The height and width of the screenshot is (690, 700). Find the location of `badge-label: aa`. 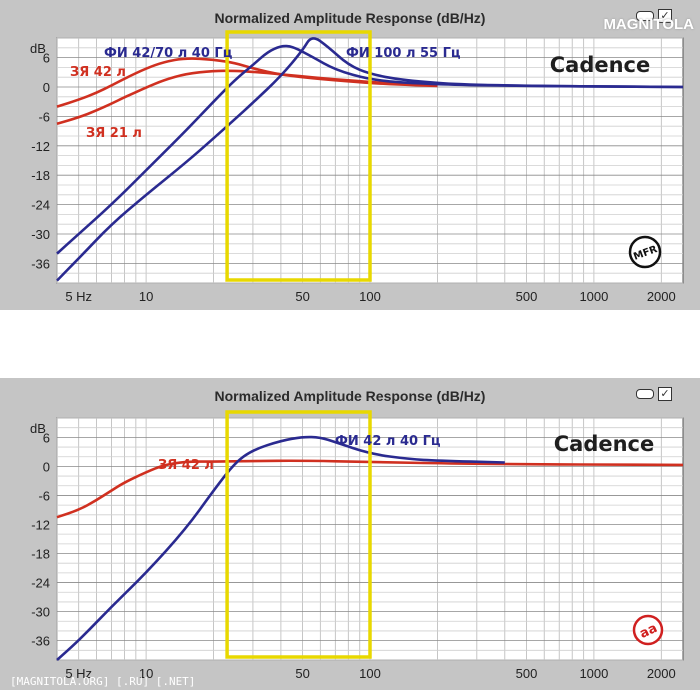

badge-label: aa is located at coordinates (649, 631).